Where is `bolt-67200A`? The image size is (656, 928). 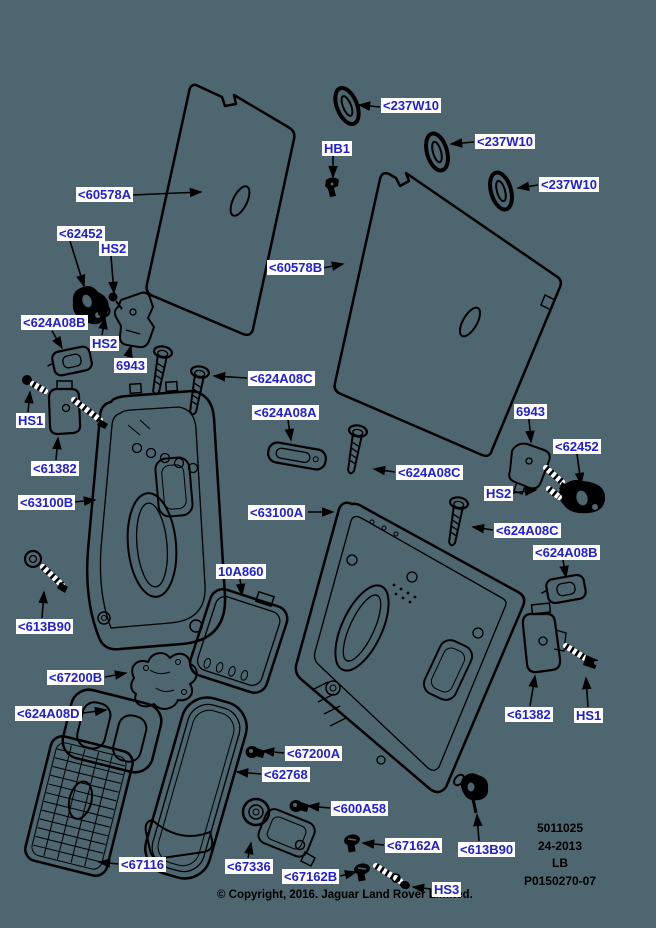 bolt-67200A is located at coordinates (255, 752).